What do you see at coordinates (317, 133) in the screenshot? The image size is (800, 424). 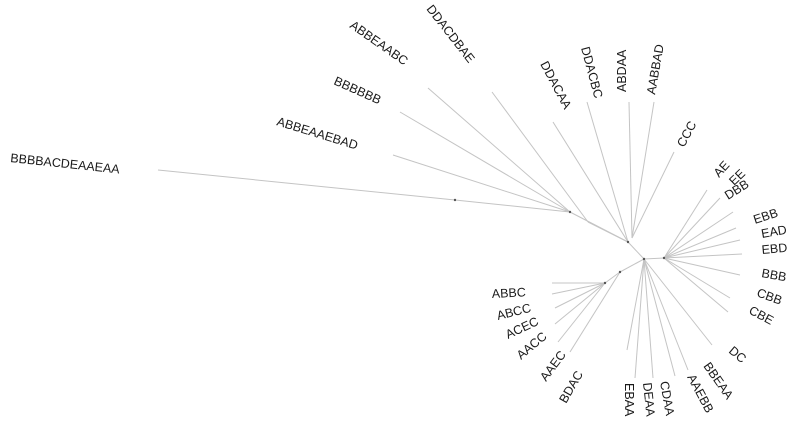 I see `leaf-label: ABBEAAEBAD` at bounding box center [317, 133].